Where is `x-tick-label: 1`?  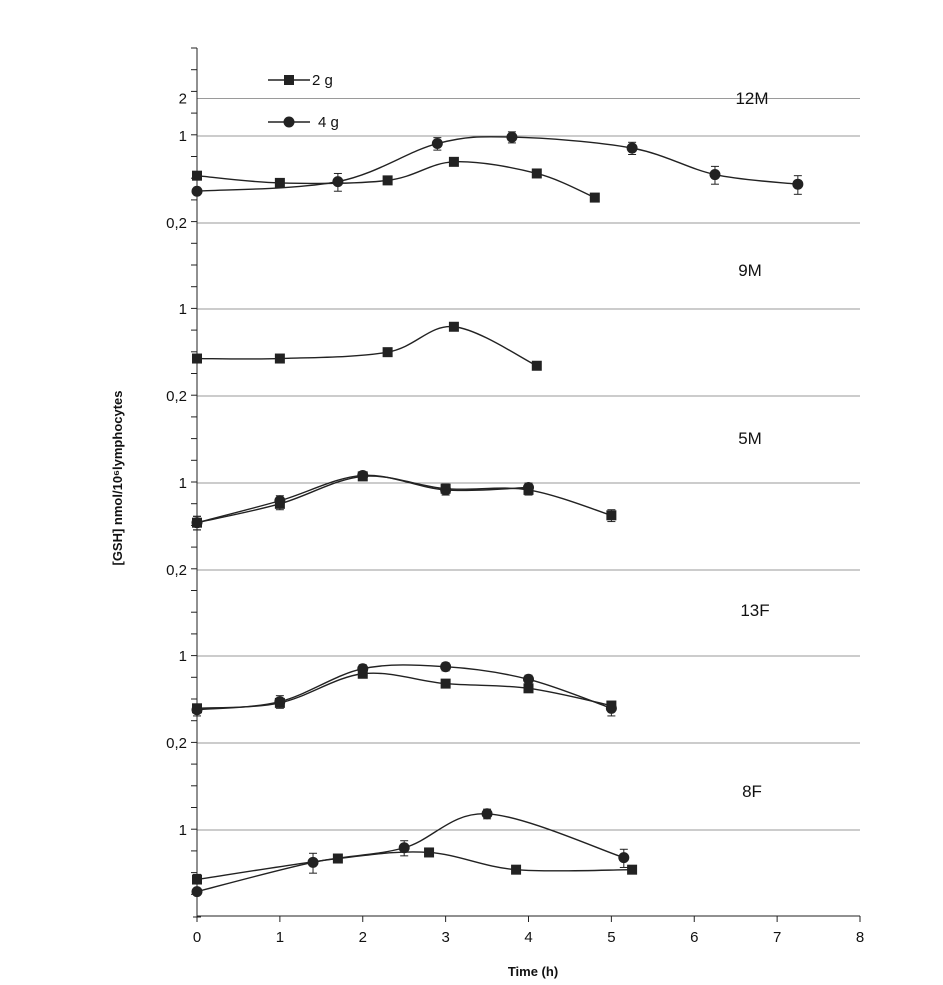 x-tick-label: 1 is located at coordinates (280, 937).